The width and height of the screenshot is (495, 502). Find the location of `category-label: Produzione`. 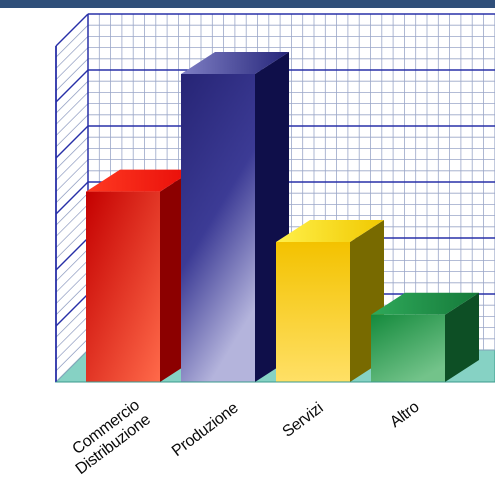

category-label: Produzione is located at coordinates (205, 429).